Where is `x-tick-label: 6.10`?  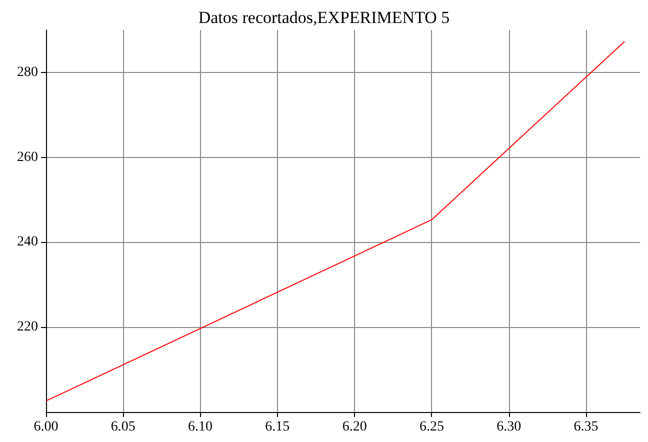
x-tick-label: 6.10 is located at coordinates (200, 427).